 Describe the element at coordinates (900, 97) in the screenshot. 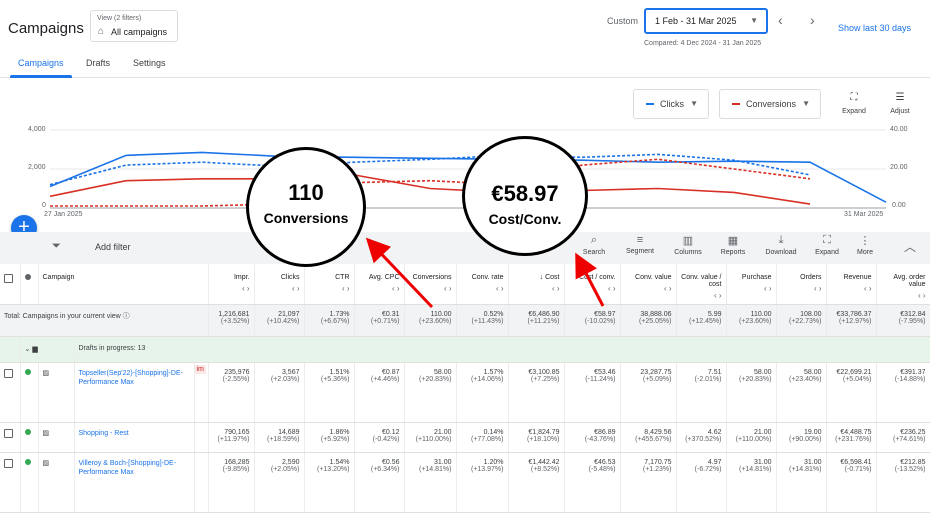

I see `adjust-chart-icon: ☰` at that location.